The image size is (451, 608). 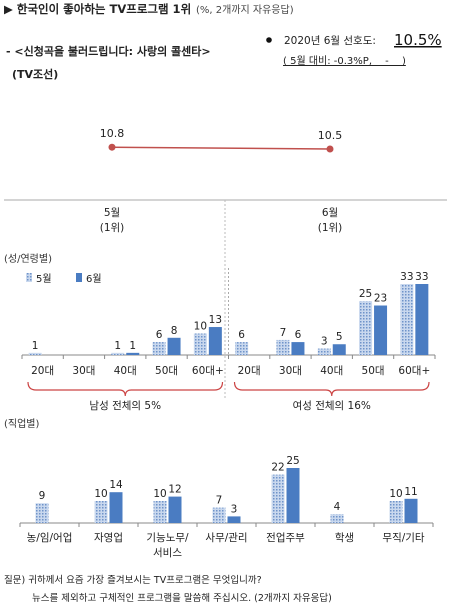 What do you see at coordinates (22, 423) in the screenshot?
I see `occupation-chart-title: (직업별)` at bounding box center [22, 423].